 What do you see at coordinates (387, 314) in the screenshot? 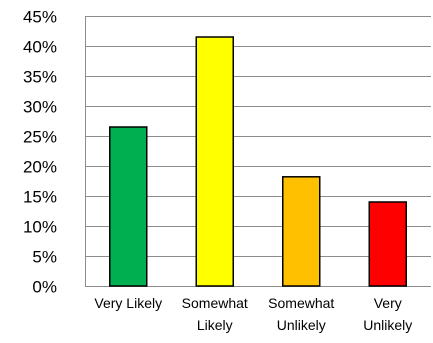
I see `x-category-label: Very Unlikely` at bounding box center [387, 314].